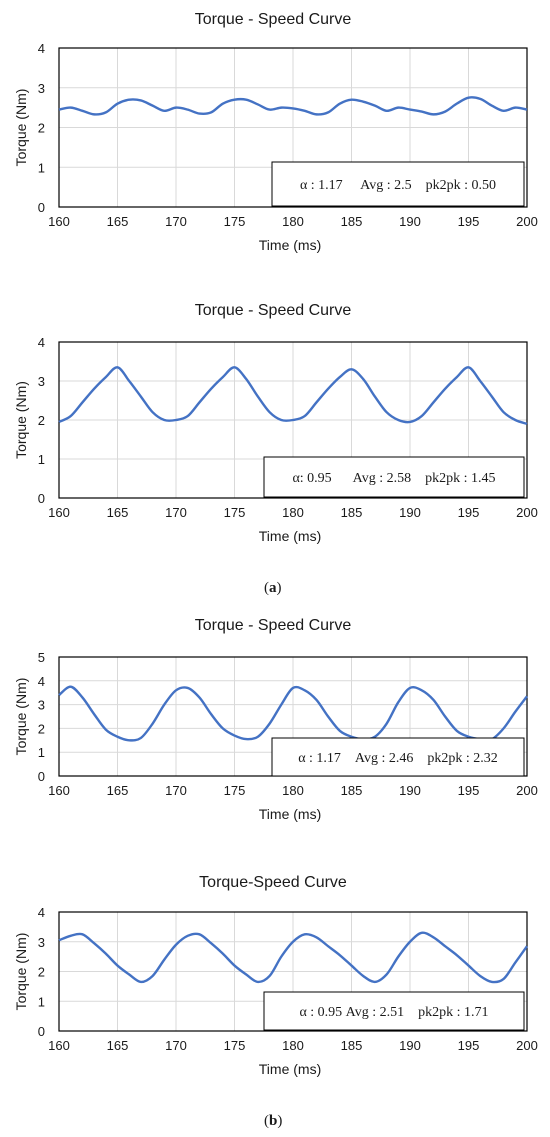 This screenshot has height=1137, width=550. Describe the element at coordinates (273, 882) in the screenshot. I see `chart-title: Torque-Speed Curve` at that location.